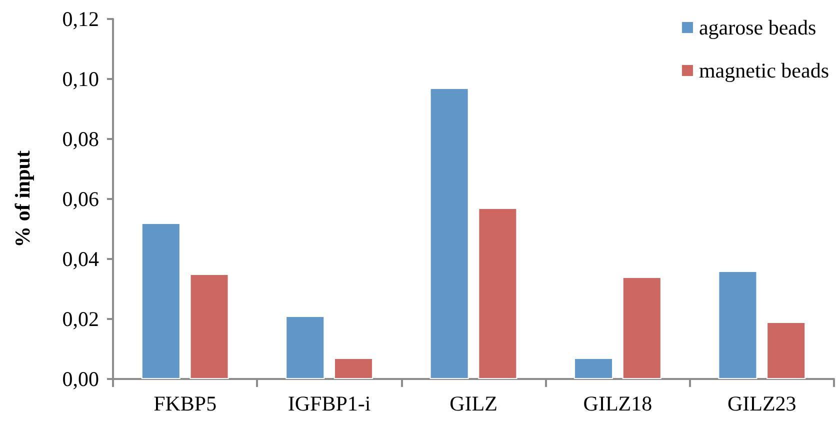 This screenshot has width=836, height=427. Describe the element at coordinates (474, 404) in the screenshot. I see `x-tick-label: GILZ` at that location.